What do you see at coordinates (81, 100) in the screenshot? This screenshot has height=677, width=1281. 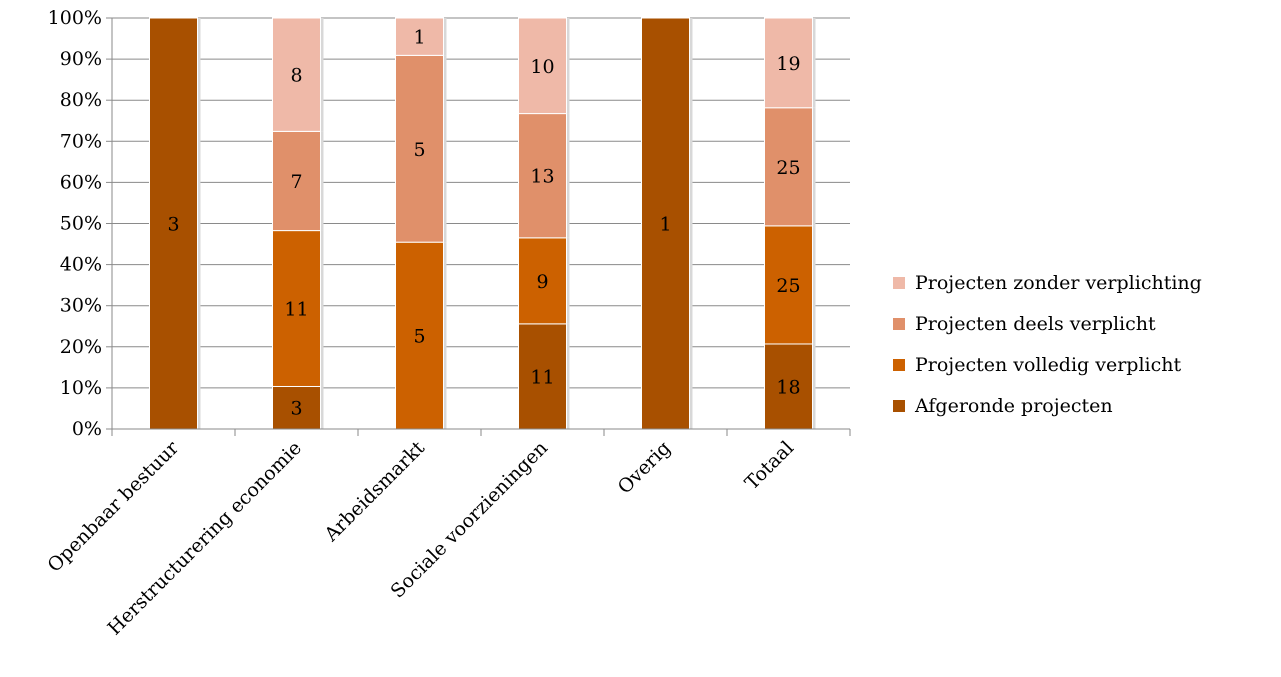 I see `y-tick-label: 80%` at bounding box center [81, 100].